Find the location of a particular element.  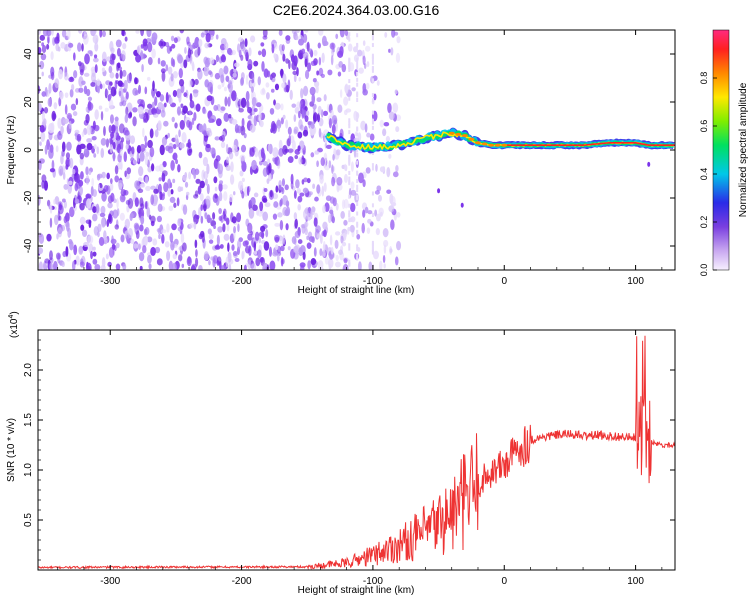

colorbar-tick-label: 0.6 is located at coordinates (704, 126).